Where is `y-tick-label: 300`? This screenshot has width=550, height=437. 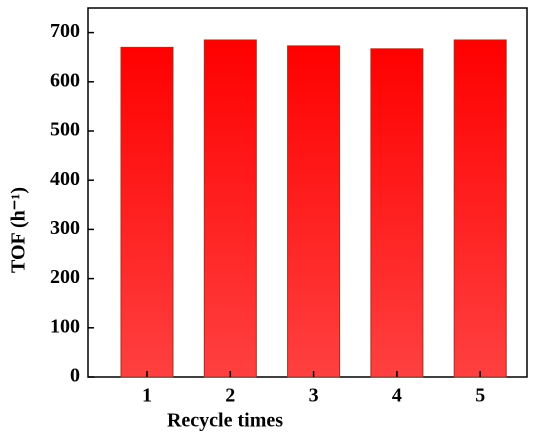 y-tick-label: 300 is located at coordinates (65, 228).